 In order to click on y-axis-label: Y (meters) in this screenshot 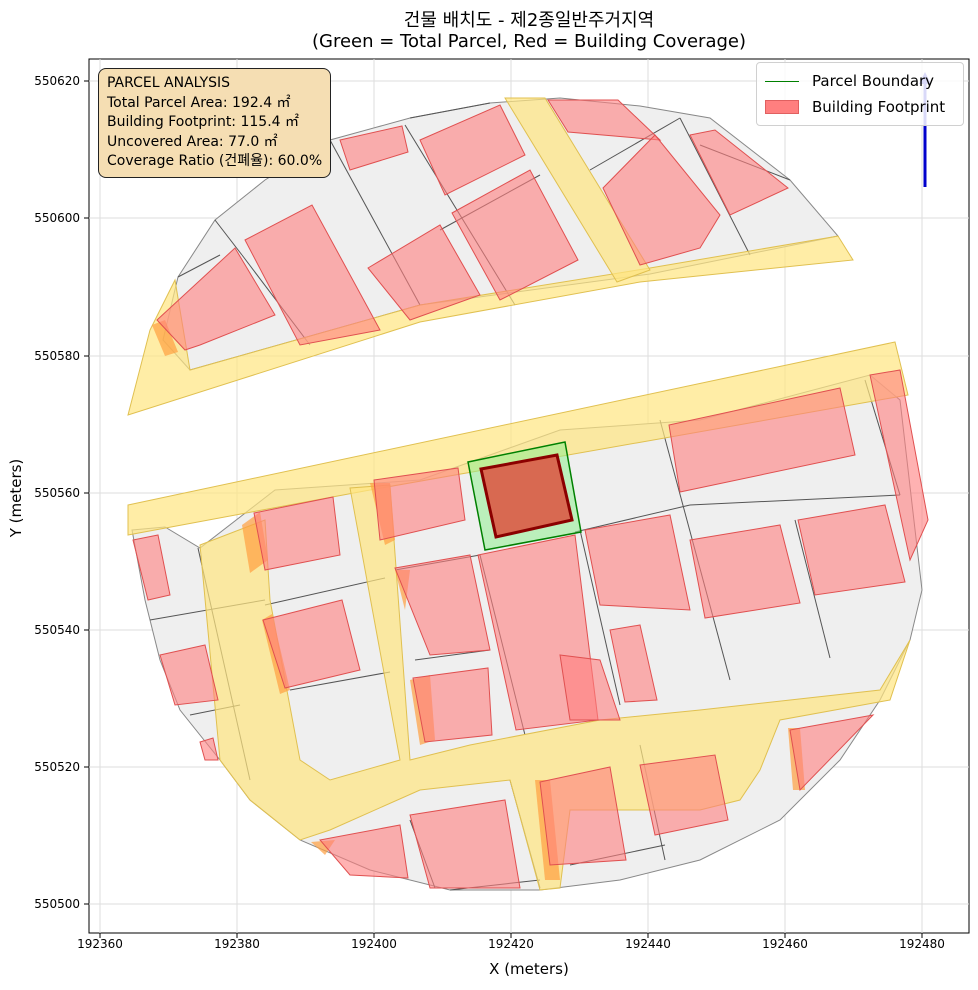, I will do `click(16, 498)`.